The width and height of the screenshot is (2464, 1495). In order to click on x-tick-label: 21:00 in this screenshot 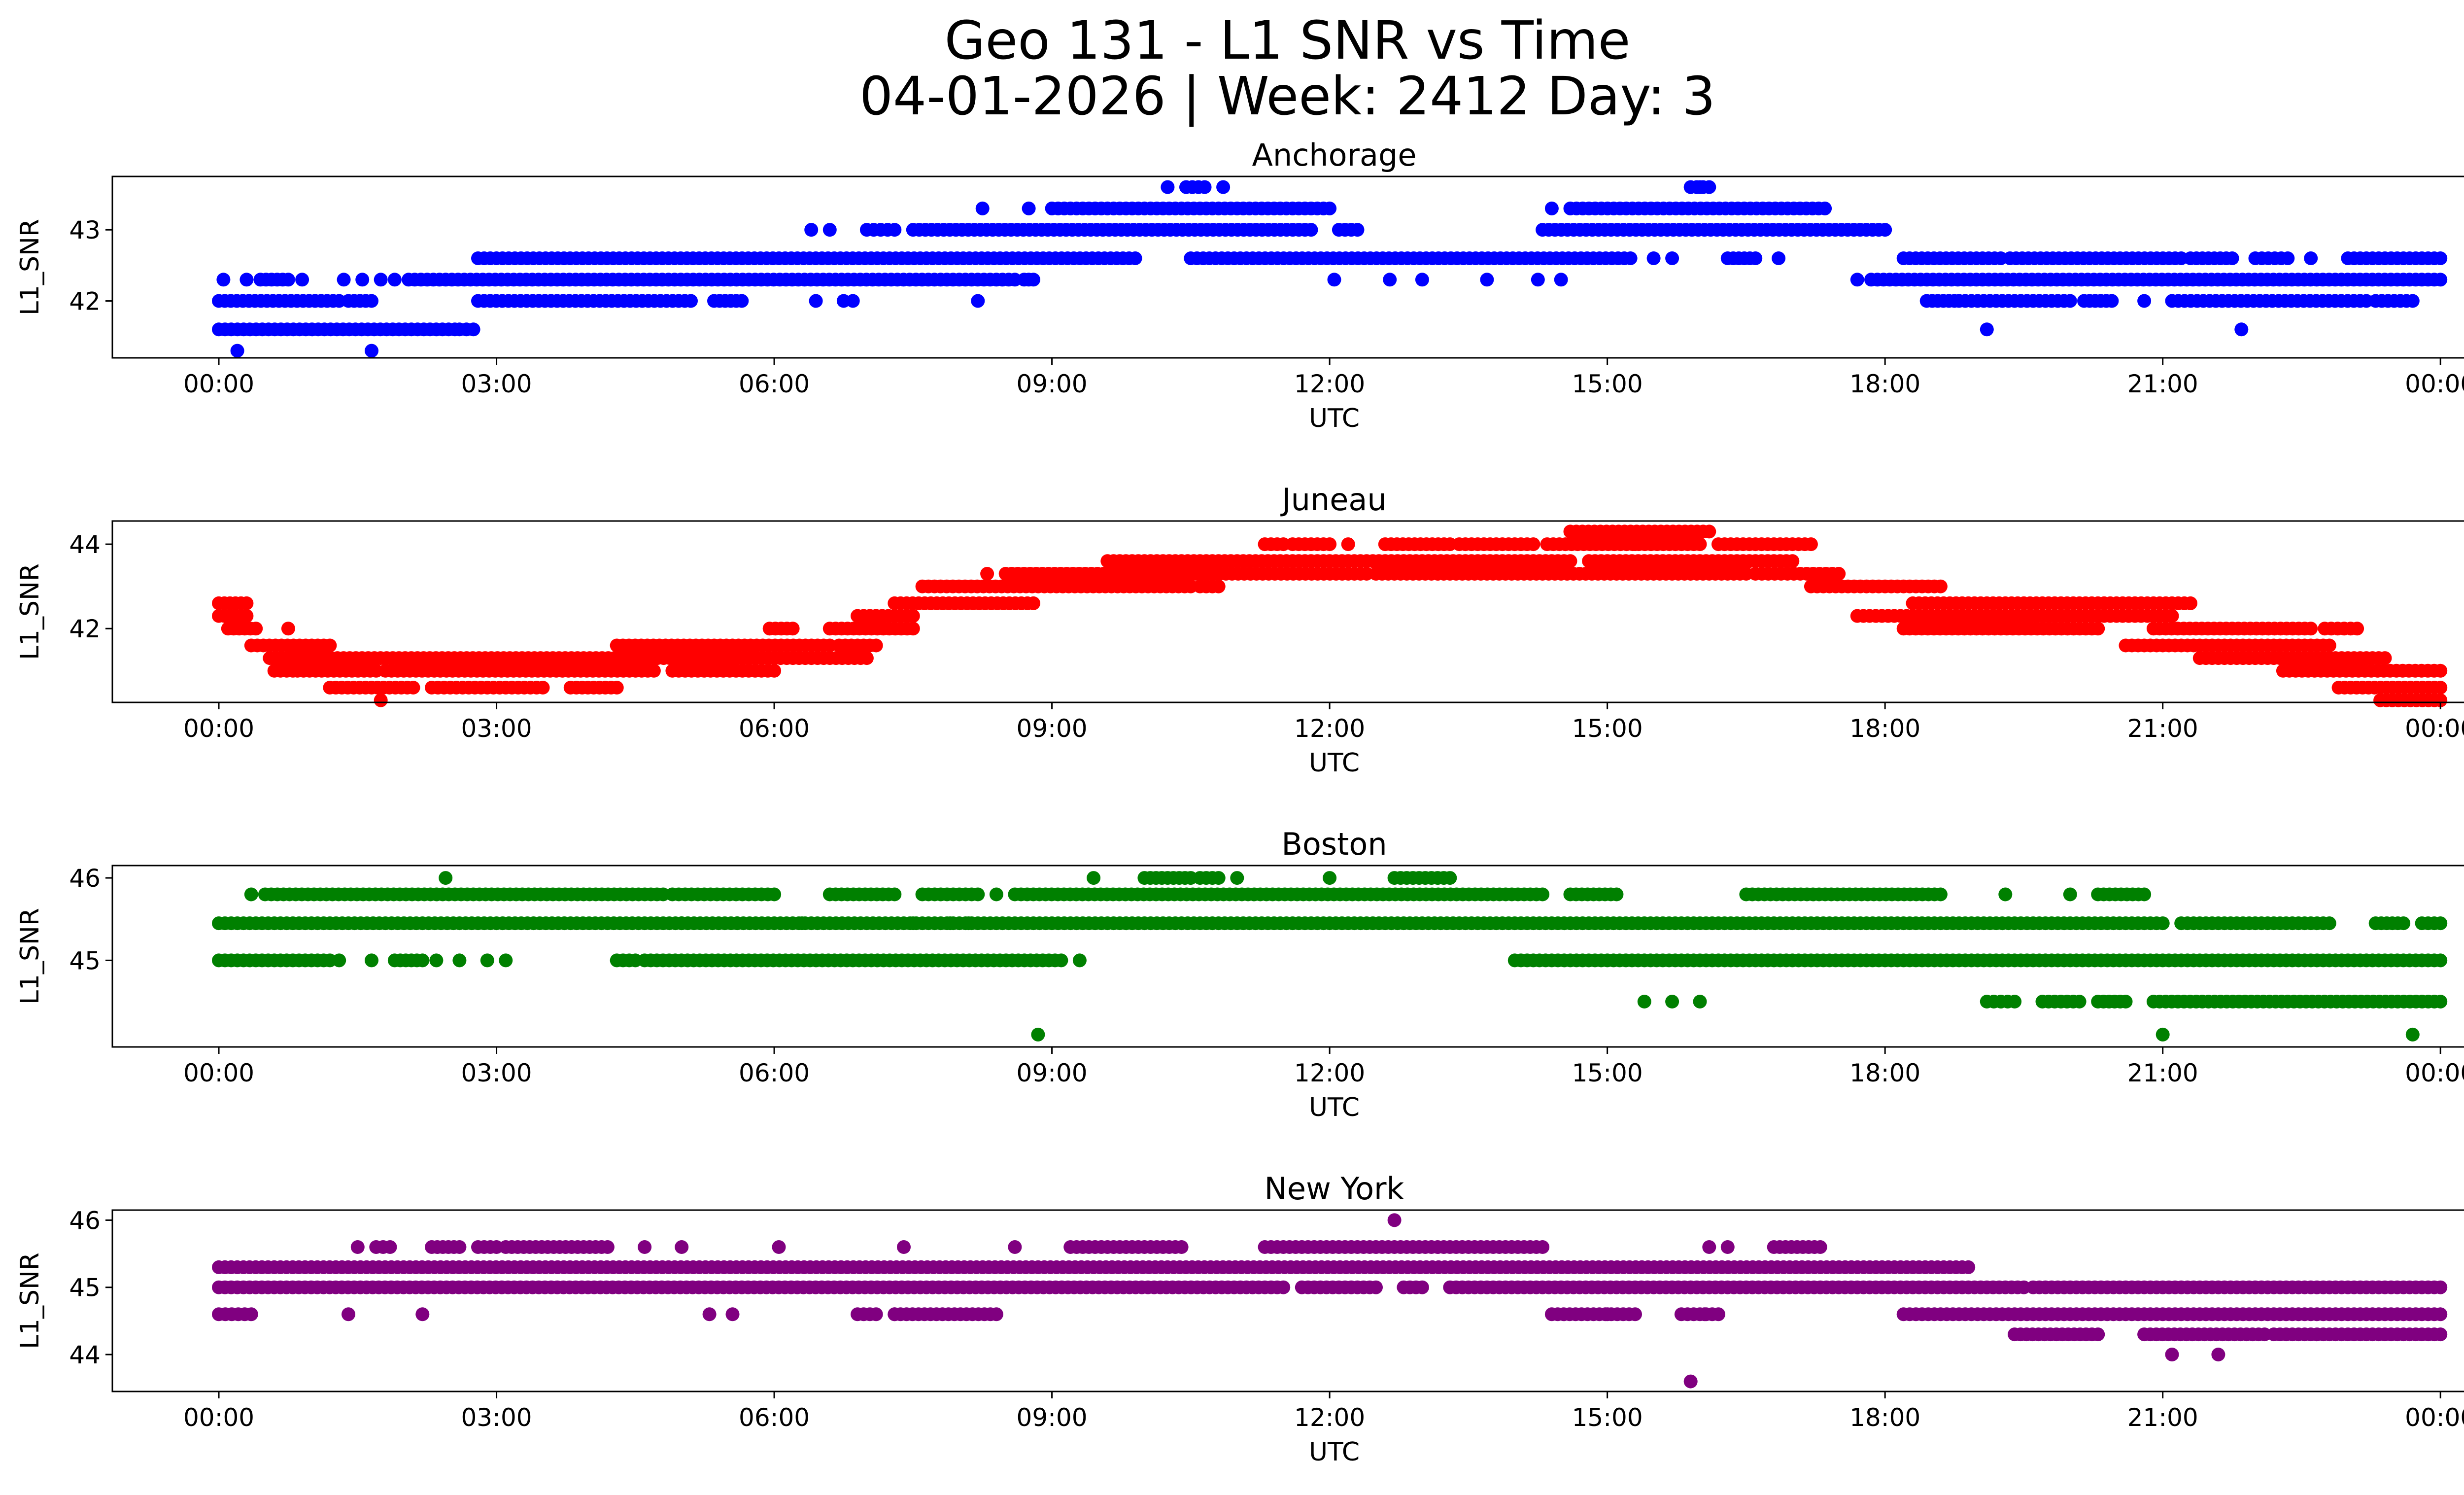, I will do `click(2162, 1073)`.